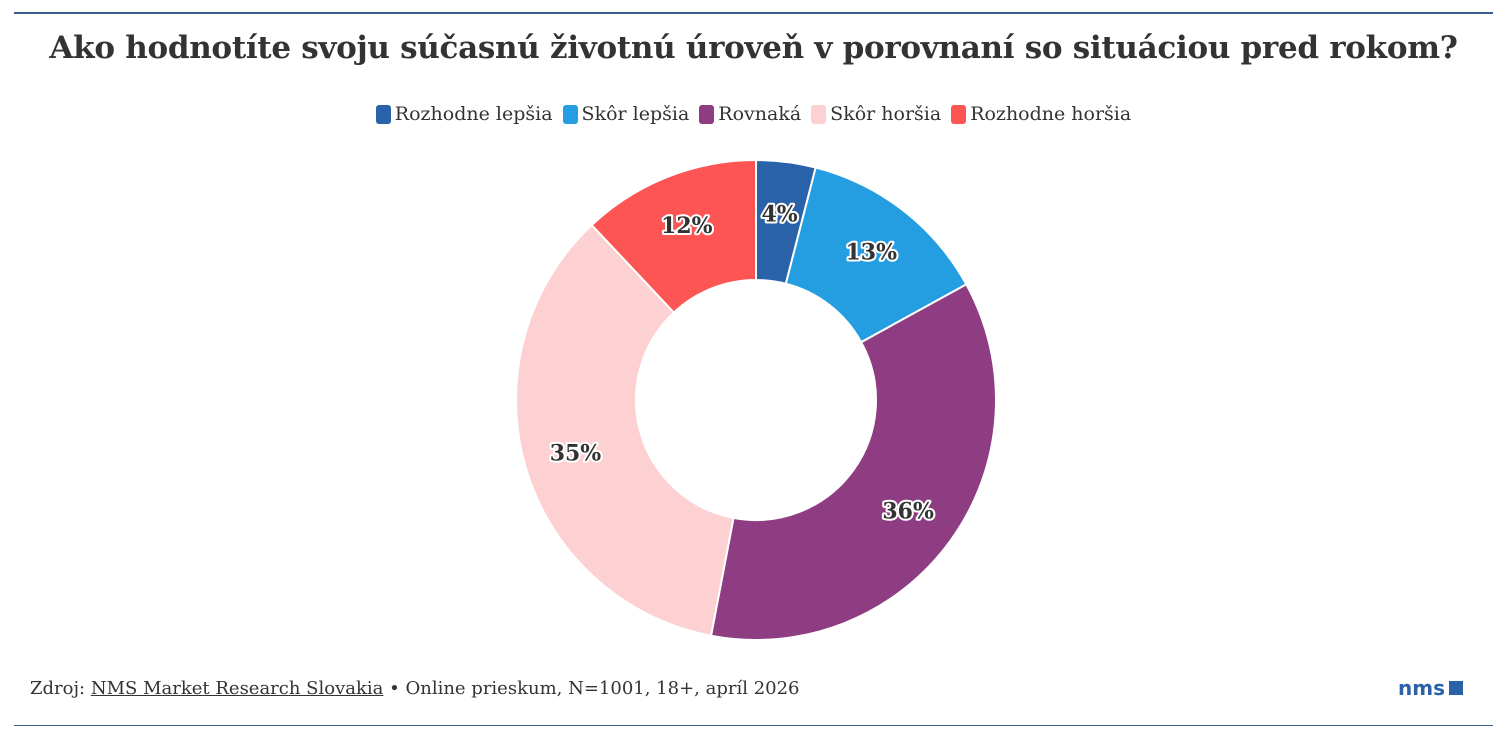 This screenshot has height=739, width=1507. Describe the element at coordinates (687, 226) in the screenshot. I see `data-label: 12%` at that location.